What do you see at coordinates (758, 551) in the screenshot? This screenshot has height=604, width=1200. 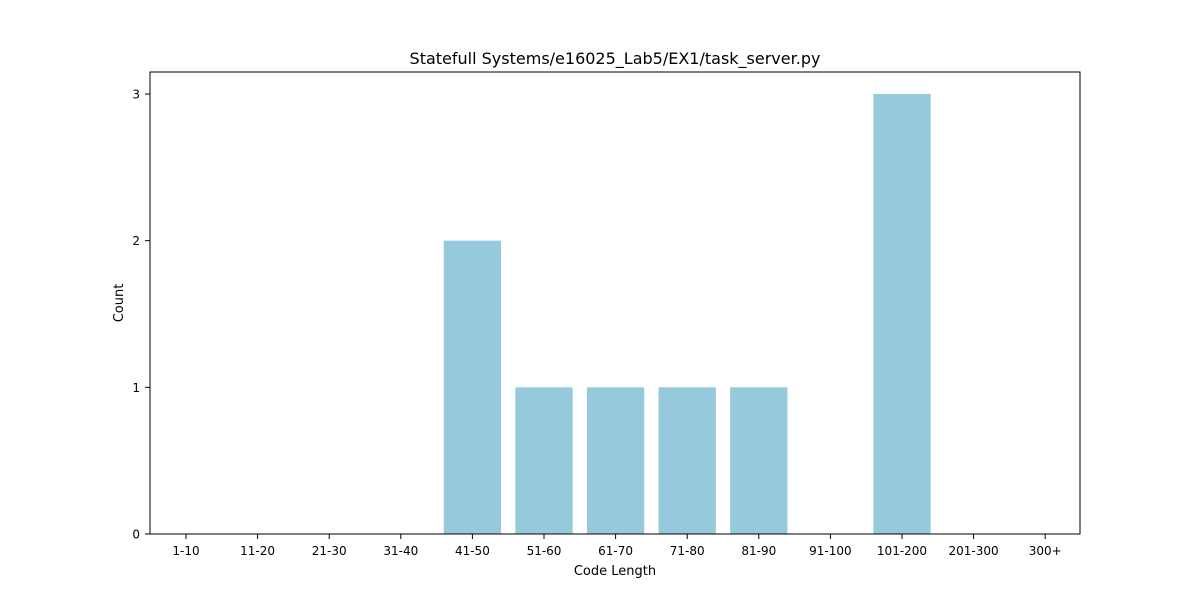 I see `x-tick-label: 81-90` at bounding box center [758, 551].